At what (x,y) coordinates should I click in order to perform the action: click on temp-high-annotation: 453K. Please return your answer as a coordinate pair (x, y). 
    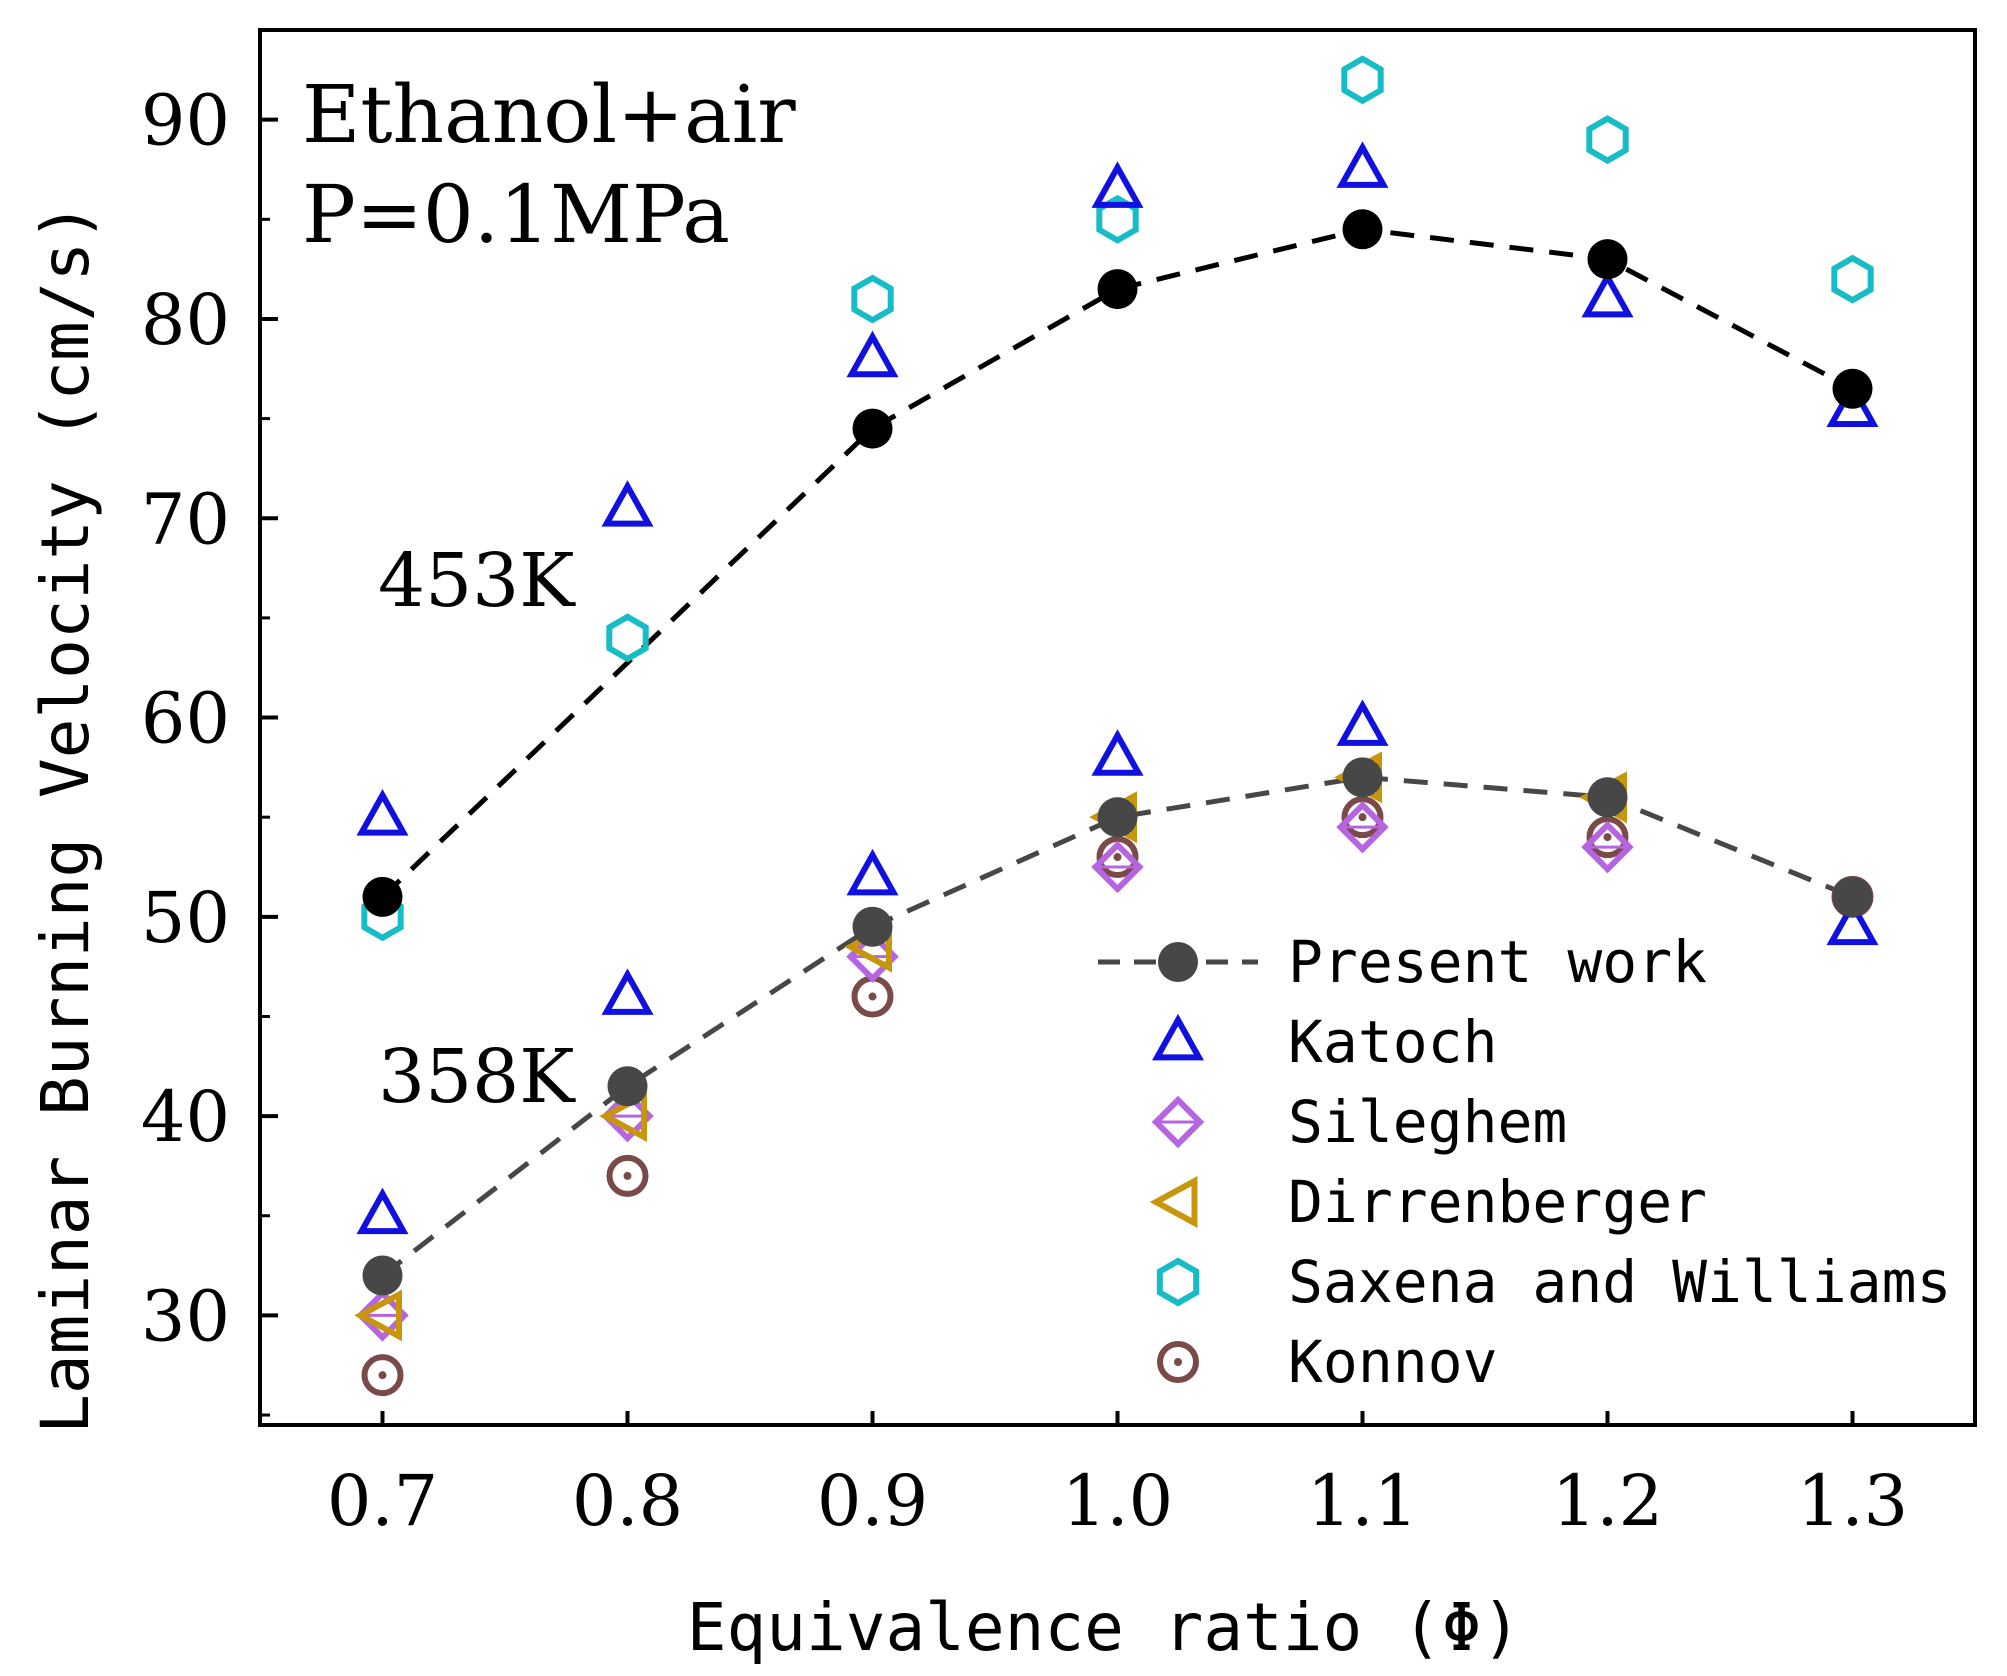
    Looking at the image, I should click on (477, 581).